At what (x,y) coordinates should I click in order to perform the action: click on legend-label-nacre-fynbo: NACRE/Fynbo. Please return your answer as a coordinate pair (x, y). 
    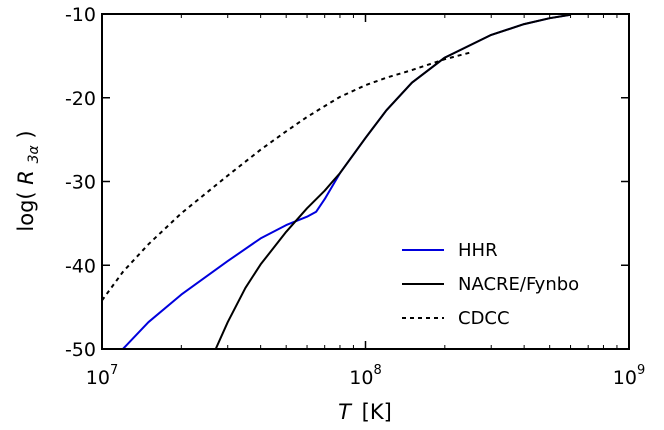
    Looking at the image, I should click on (518, 284).